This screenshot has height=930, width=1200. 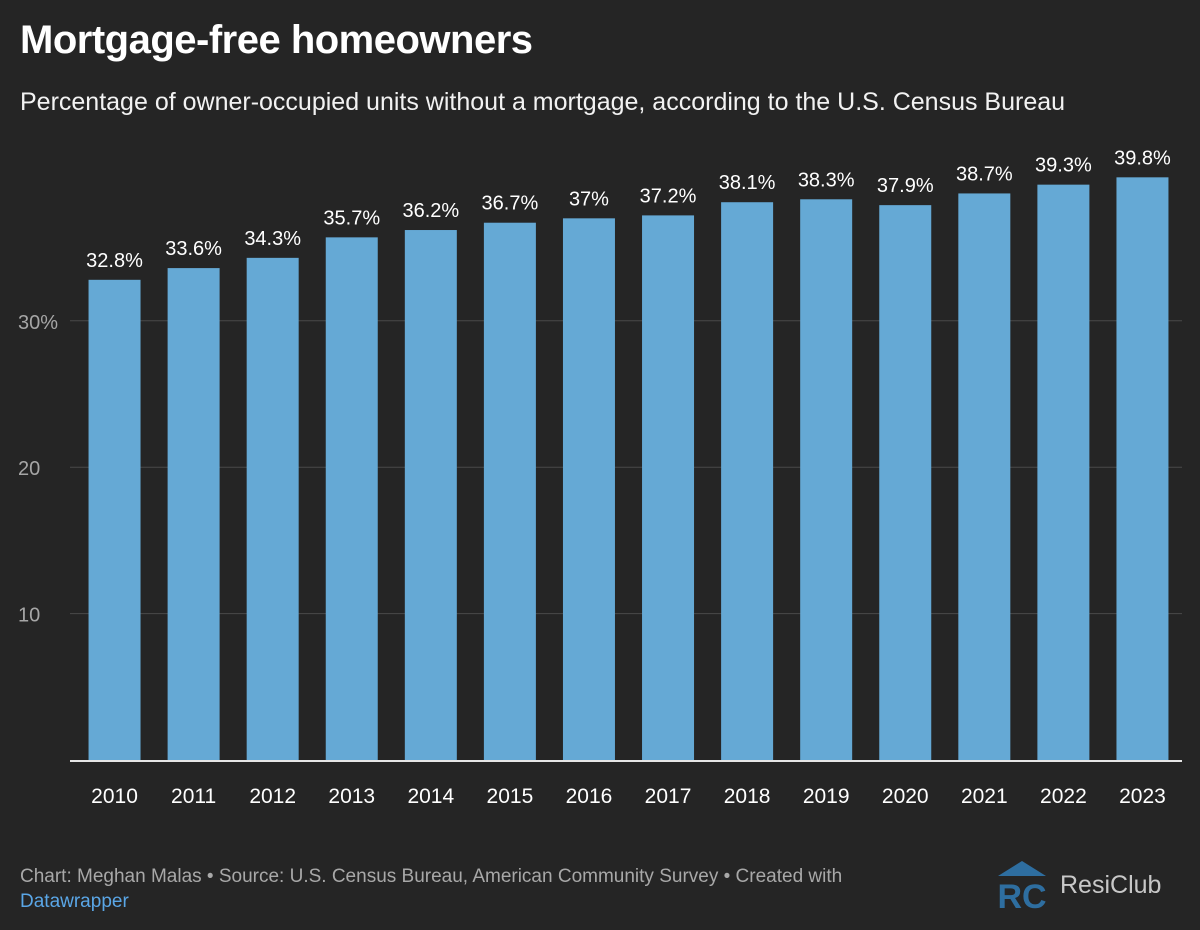 What do you see at coordinates (38, 323) in the screenshot?
I see `y-tick-label: 30%` at bounding box center [38, 323].